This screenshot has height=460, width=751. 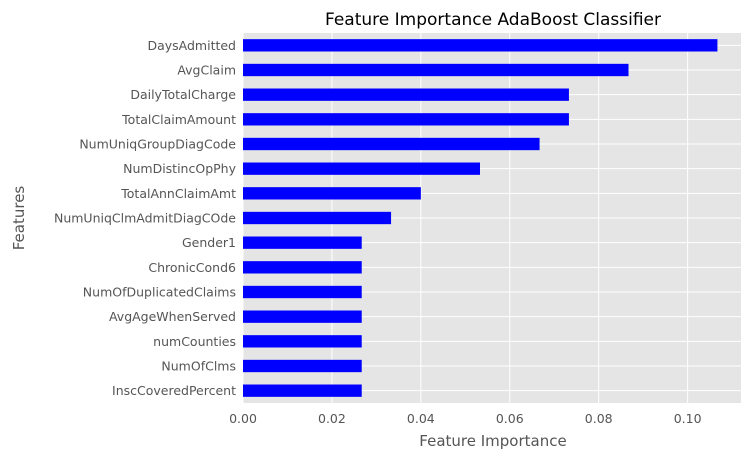 What do you see at coordinates (302, 292) in the screenshot?
I see `bar-NumOfDuplicatedClaims` at bounding box center [302, 292].